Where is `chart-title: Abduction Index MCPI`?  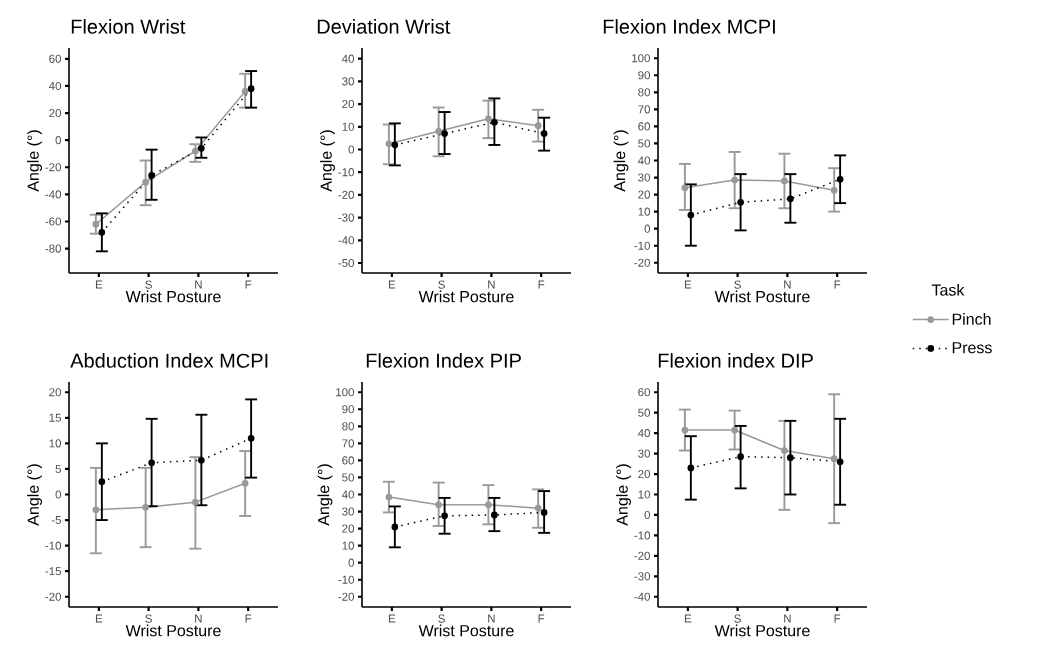
chart-title: Abduction Index MCPI is located at coordinates (169, 360).